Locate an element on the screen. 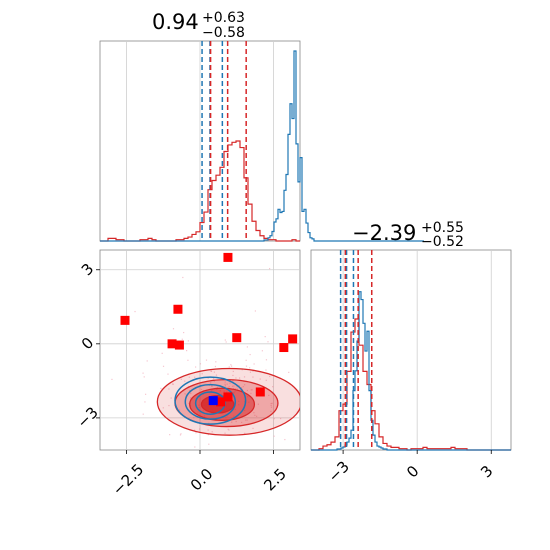  joint-x-ticks: −2.5 0.0 2.5 is located at coordinates (199, 474).